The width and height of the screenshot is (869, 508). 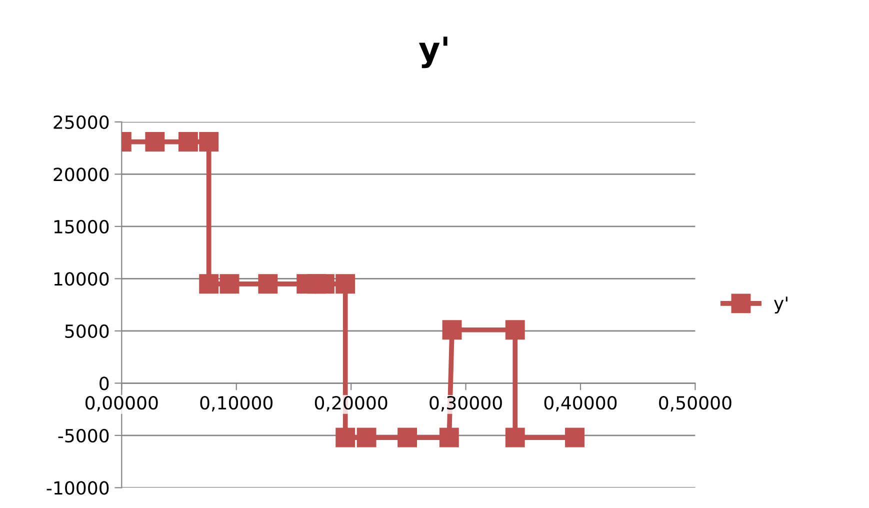 What do you see at coordinates (122, 404) in the screenshot?
I see `x-tick-label: 0,00000` at bounding box center [122, 404].